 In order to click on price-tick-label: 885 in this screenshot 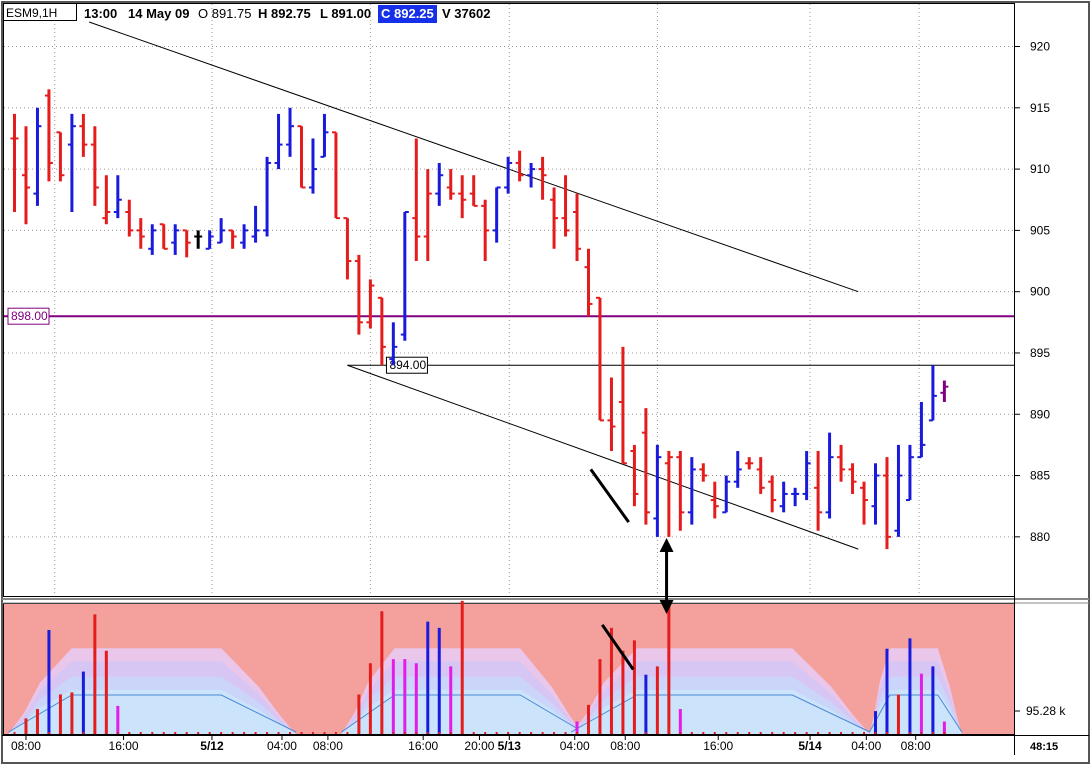, I will do `click(1040, 476)`.